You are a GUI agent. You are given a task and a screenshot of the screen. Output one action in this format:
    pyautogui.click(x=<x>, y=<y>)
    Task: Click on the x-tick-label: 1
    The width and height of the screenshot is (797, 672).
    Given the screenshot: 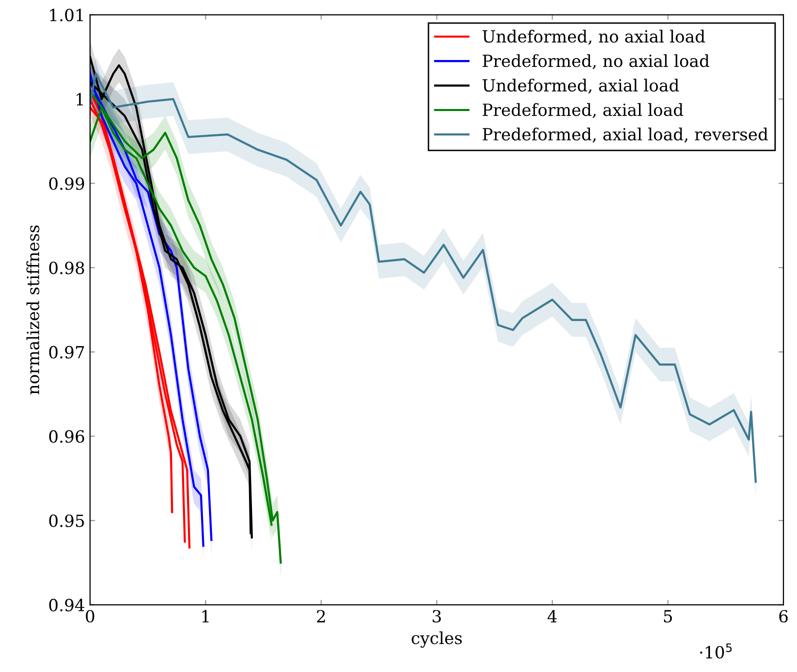 What is the action you would take?
    pyautogui.click(x=205, y=616)
    